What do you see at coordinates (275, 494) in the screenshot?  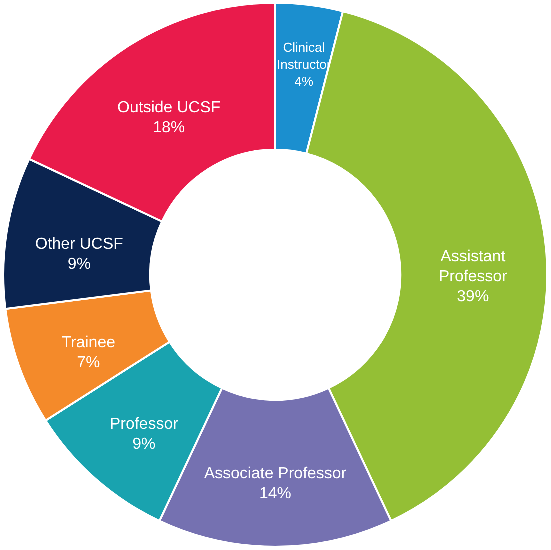 I see `data-label: 14%` at bounding box center [275, 494].